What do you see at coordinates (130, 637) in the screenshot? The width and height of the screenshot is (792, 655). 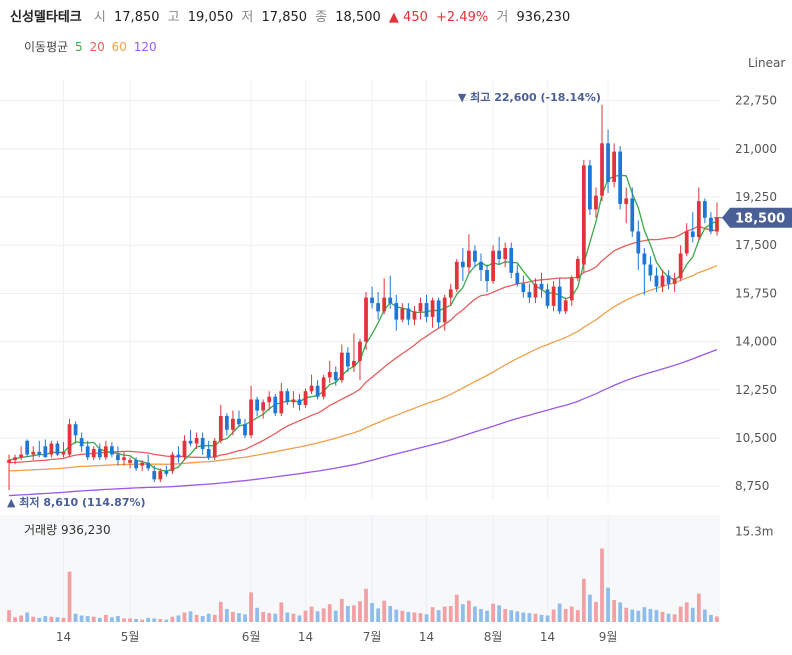 I see `x-tick-label: 5월` at bounding box center [130, 637].